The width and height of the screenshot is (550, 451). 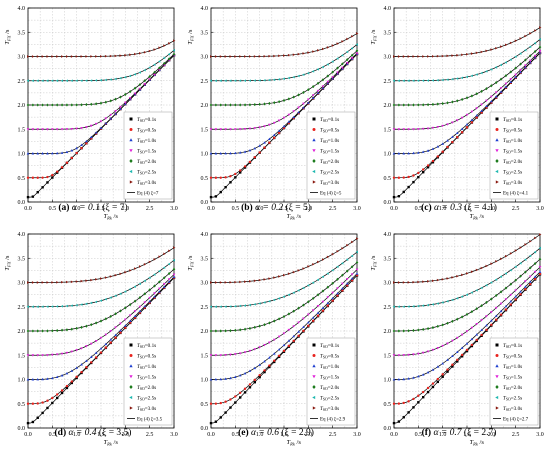 What do you see at coordinates (150, 131) in the screenshot?
I see `legend-label-value: =0.5s` at bounding box center [150, 131].